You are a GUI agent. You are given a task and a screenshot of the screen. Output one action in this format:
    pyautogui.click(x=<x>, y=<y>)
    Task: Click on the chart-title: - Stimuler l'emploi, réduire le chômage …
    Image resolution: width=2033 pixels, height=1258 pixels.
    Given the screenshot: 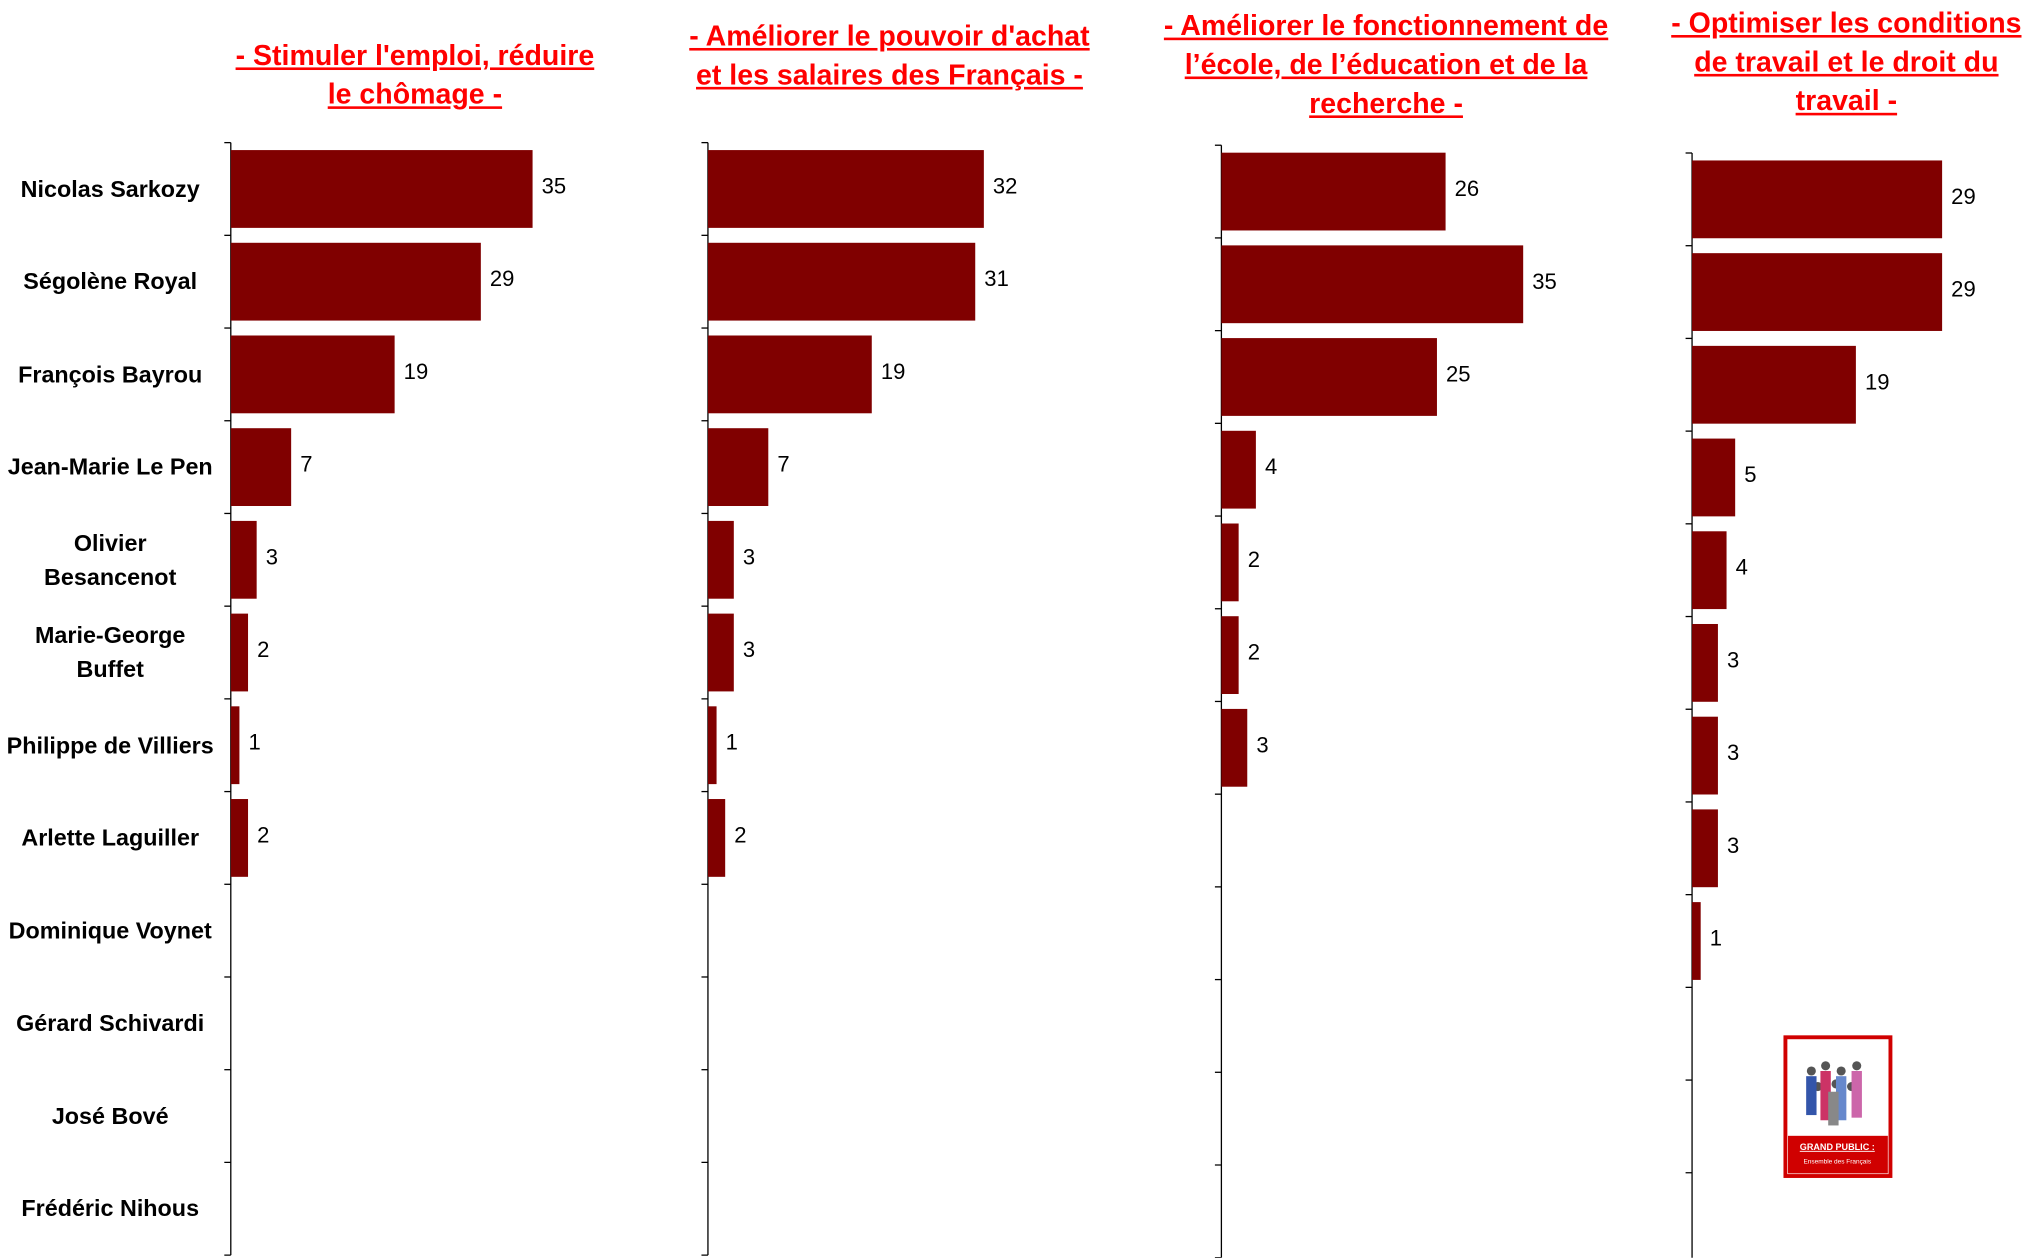 What is the action you would take?
    pyautogui.click(x=415, y=74)
    